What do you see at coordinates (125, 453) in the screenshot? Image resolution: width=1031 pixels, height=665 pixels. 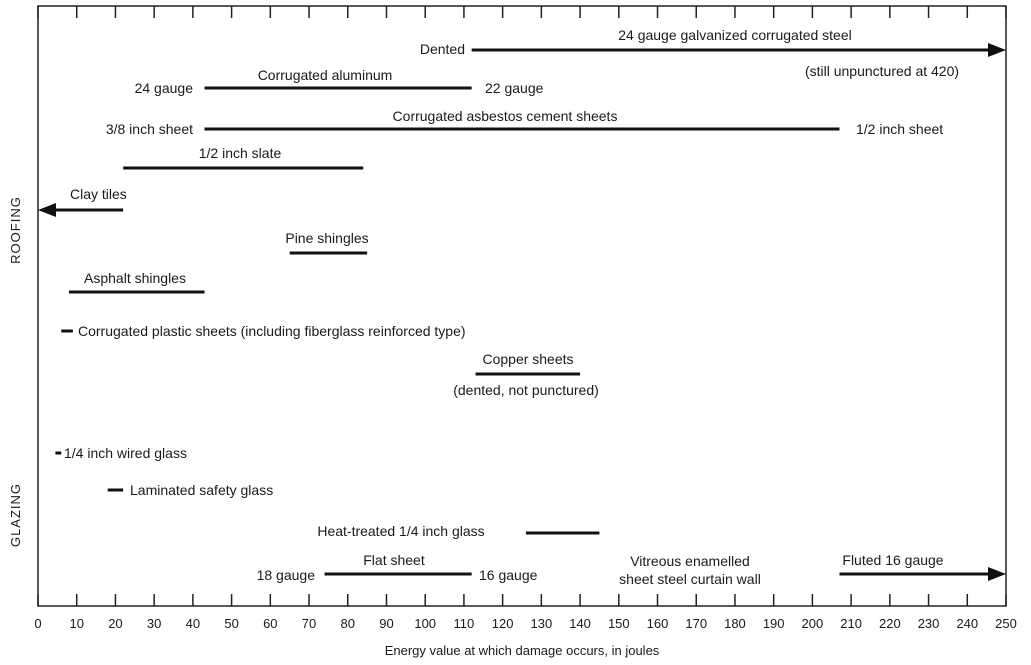 I see `bar-label: 1/4 inch wired glass` at bounding box center [125, 453].